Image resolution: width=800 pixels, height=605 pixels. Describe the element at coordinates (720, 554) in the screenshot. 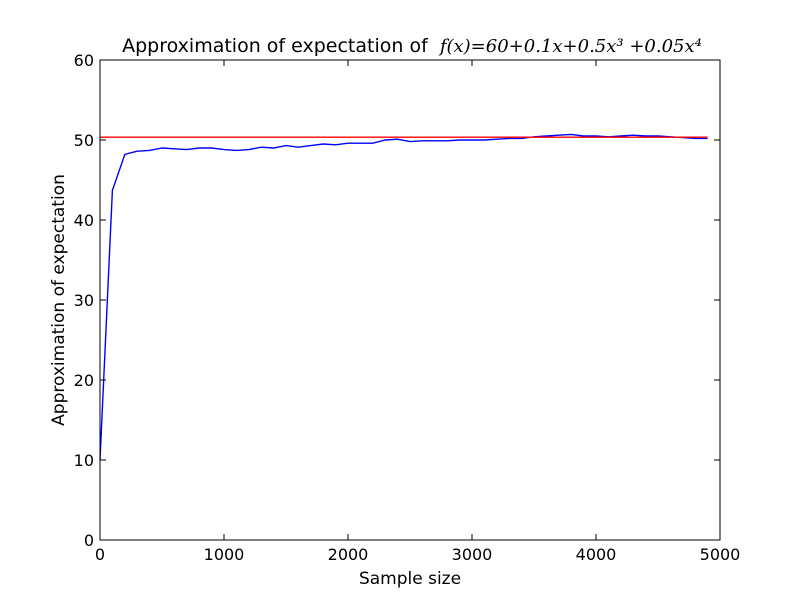

I see `x-tick-label: 5000` at that location.